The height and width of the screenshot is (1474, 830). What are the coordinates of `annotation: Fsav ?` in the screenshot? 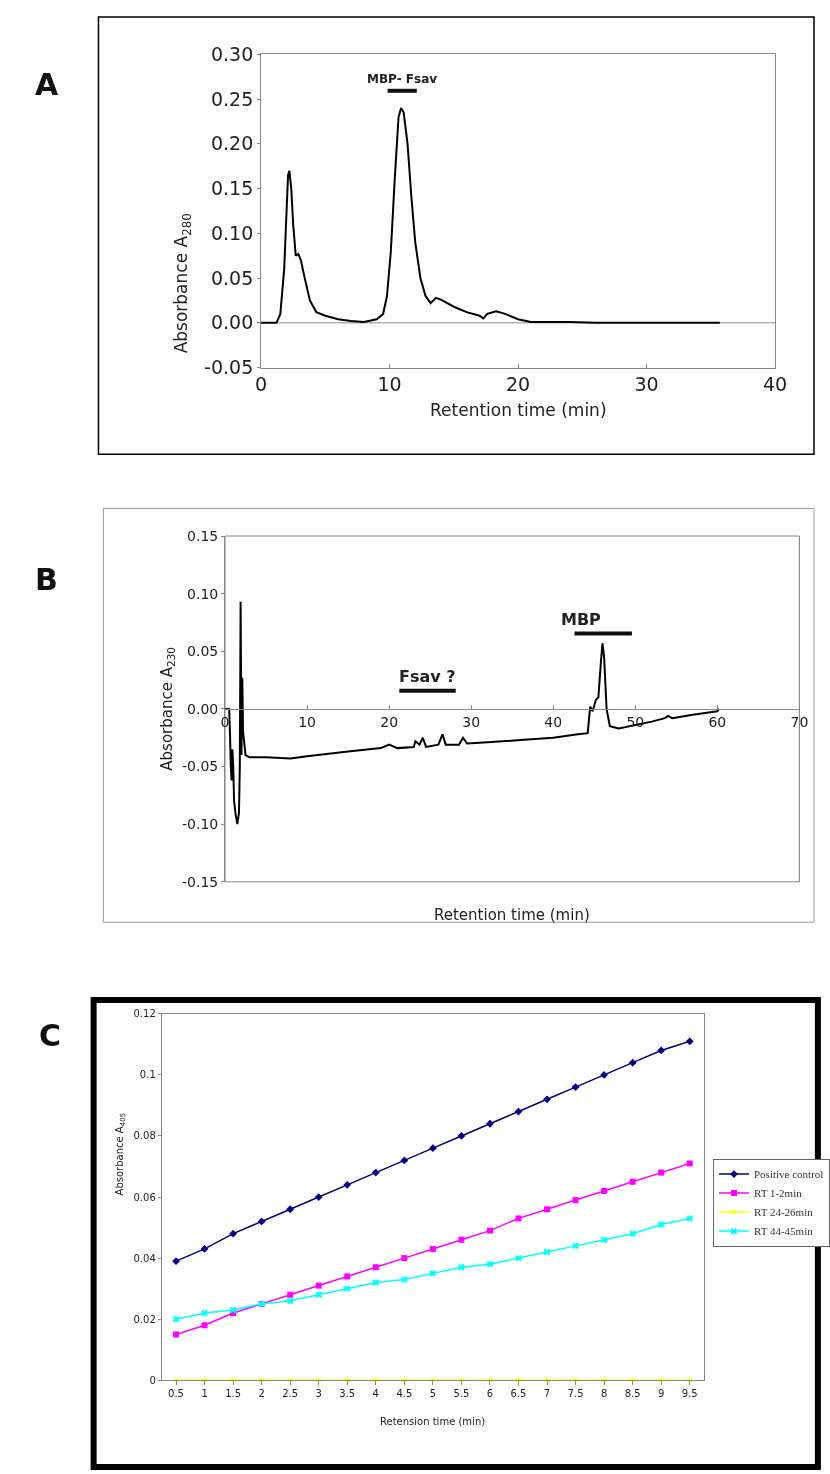 It's located at (427, 676).